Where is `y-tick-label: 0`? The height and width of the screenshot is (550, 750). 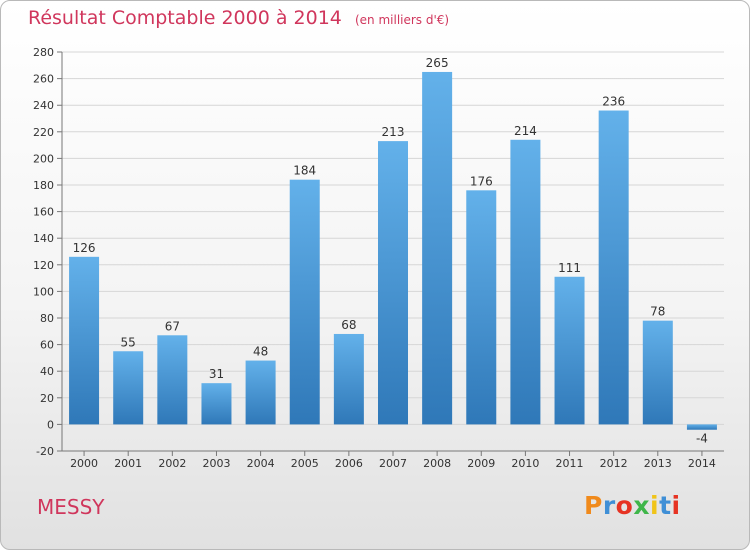 y-tick-label: 0 is located at coordinates (50, 424).